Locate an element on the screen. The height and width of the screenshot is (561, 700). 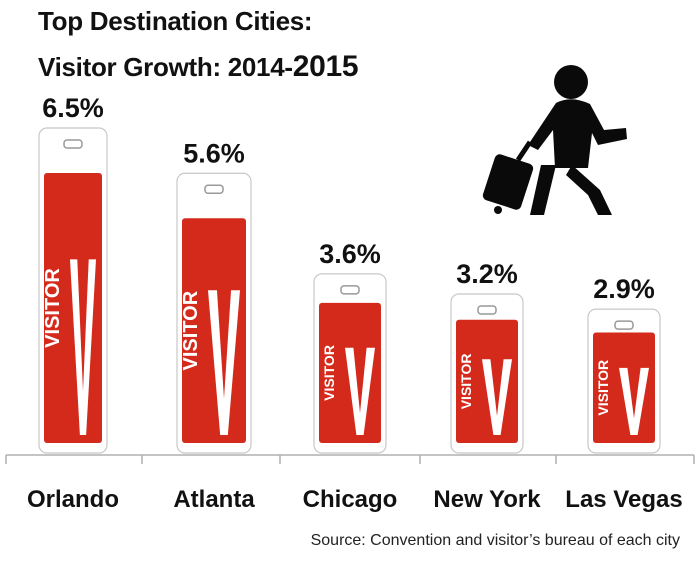
x-tick-label: Atlanta is located at coordinates (214, 499).